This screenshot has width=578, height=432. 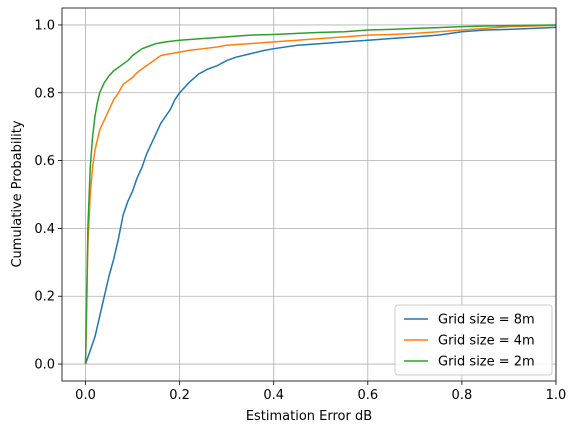 What do you see at coordinates (273, 395) in the screenshot?
I see `x-tick-label: 0.4` at bounding box center [273, 395].